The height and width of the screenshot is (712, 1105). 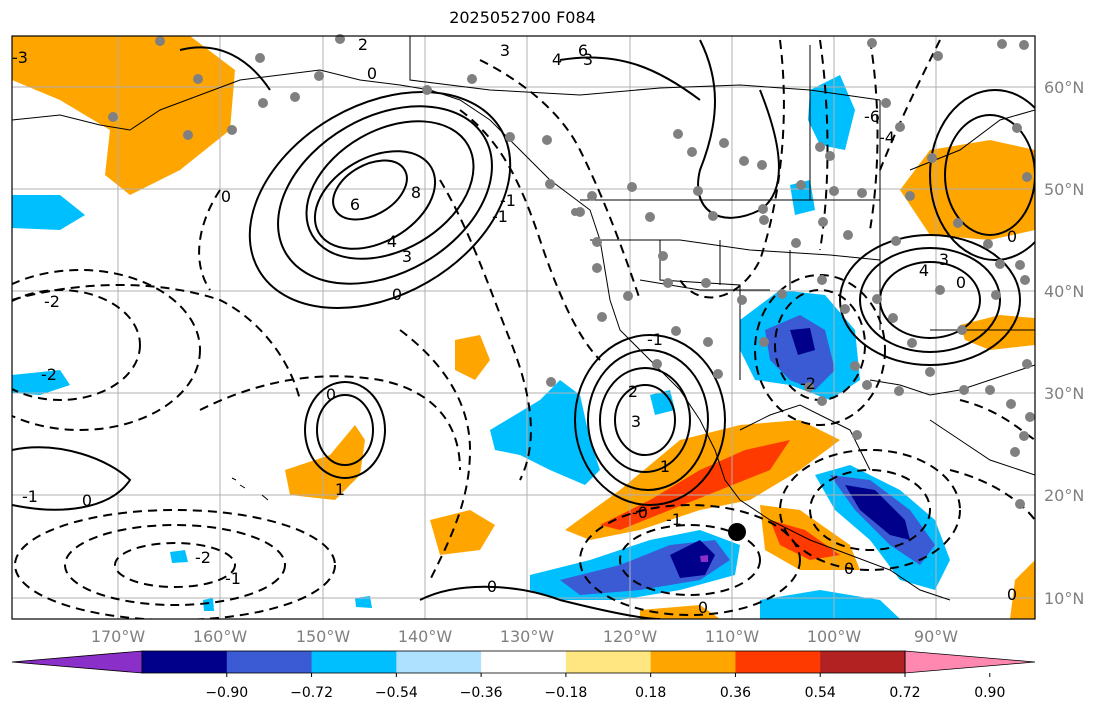 I want to click on latitude-label: 50°N, so click(x=1064, y=189).